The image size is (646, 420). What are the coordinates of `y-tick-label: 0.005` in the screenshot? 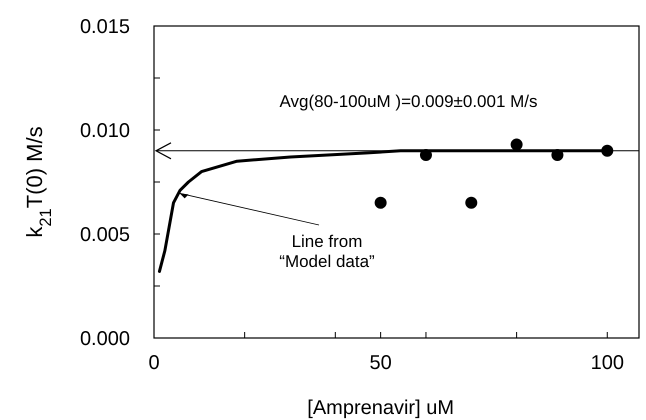 It's located at (105, 235).